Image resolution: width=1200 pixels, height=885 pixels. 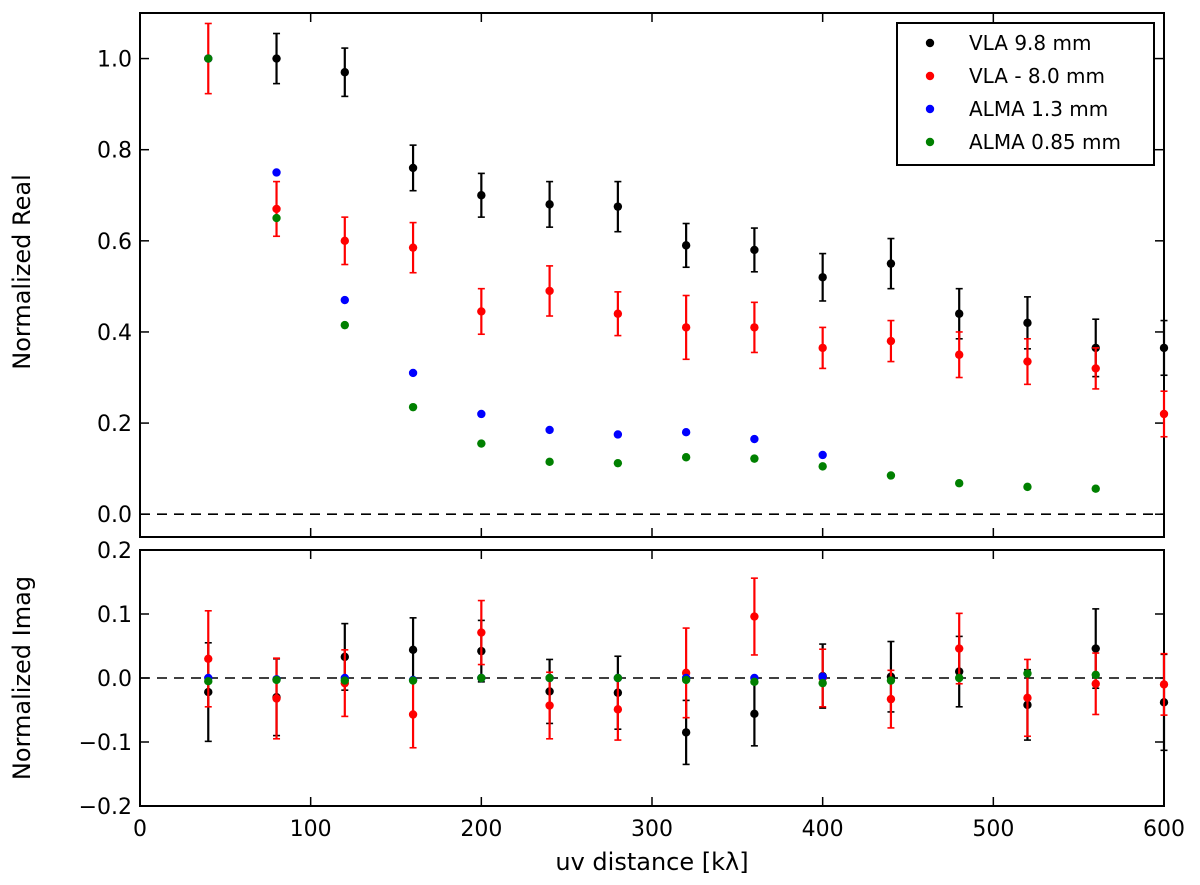 What do you see at coordinates (114, 424) in the screenshot?
I see `top-y-tick-label: 0.2` at bounding box center [114, 424].